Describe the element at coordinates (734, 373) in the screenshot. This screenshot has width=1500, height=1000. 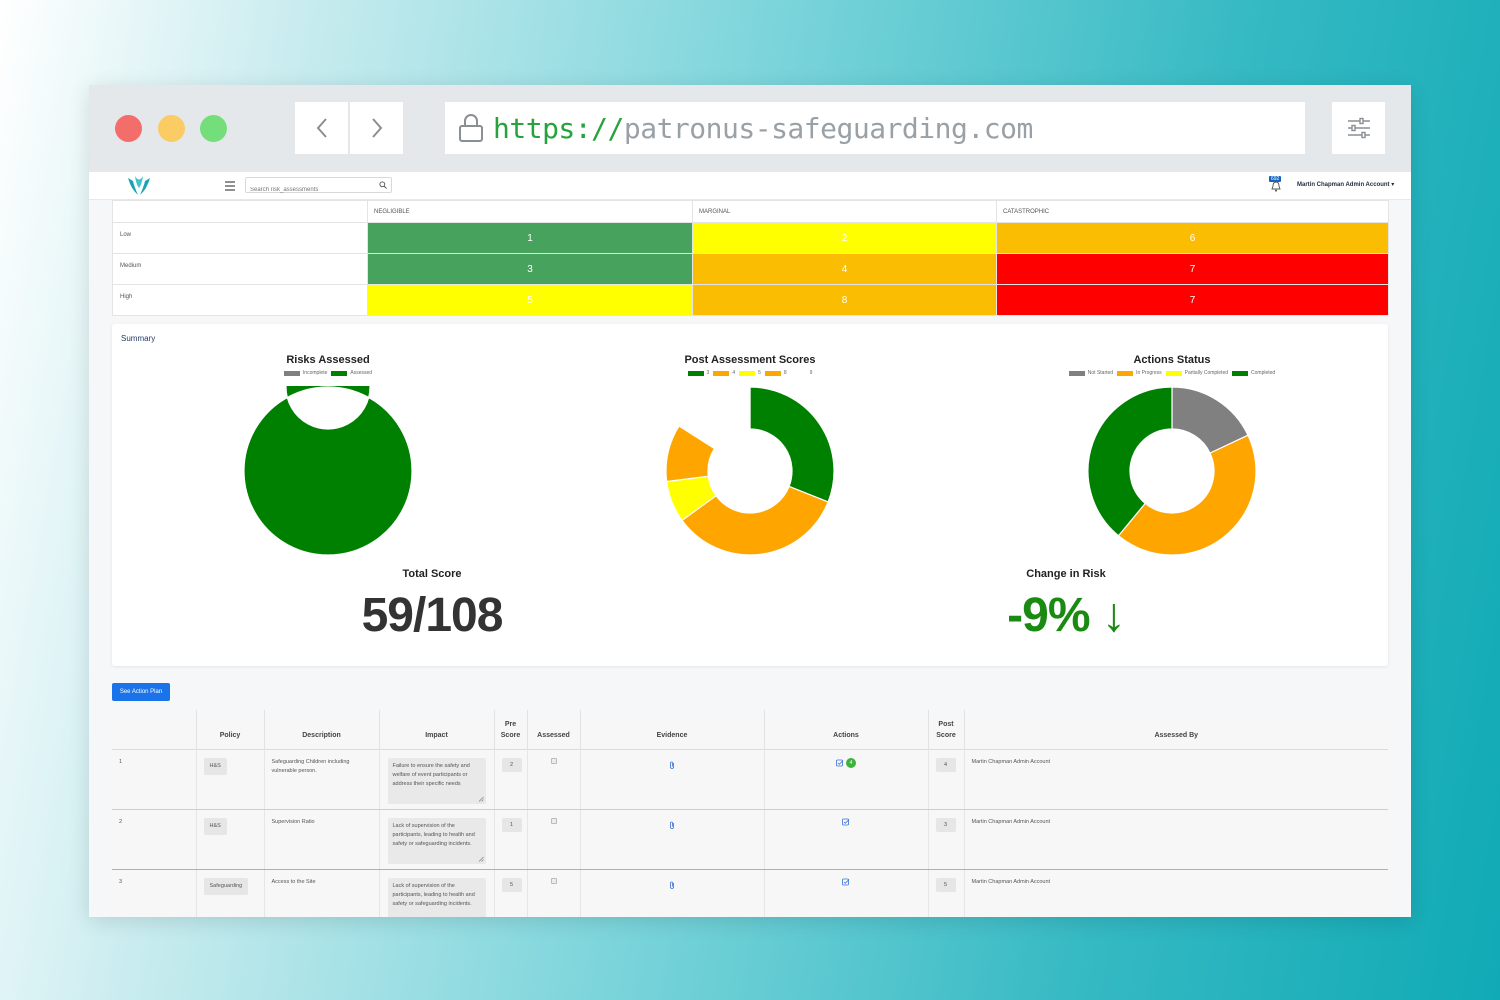
I see `legend-label: 4` at that location.